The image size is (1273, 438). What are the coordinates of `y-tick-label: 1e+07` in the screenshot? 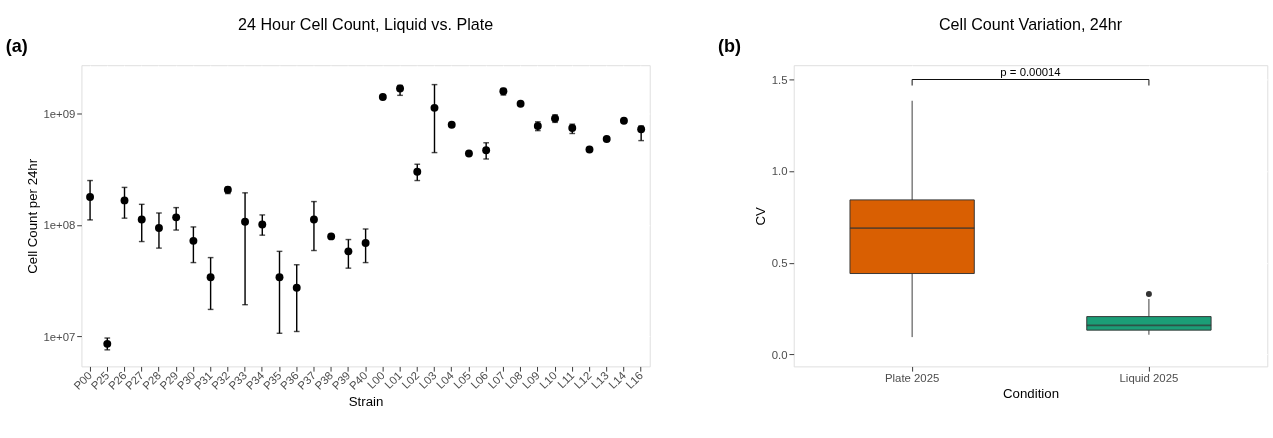 It's located at (59, 336).